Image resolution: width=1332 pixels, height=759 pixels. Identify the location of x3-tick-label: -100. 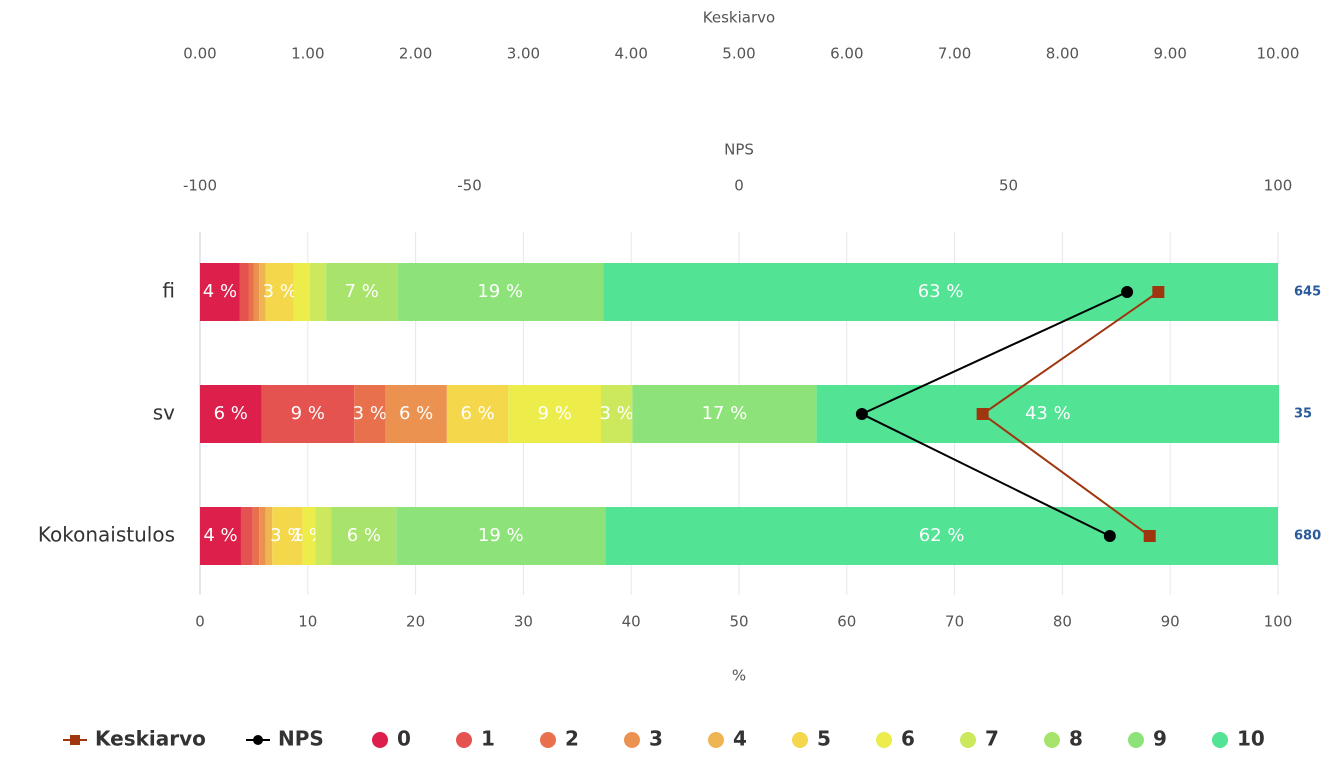
(200, 186).